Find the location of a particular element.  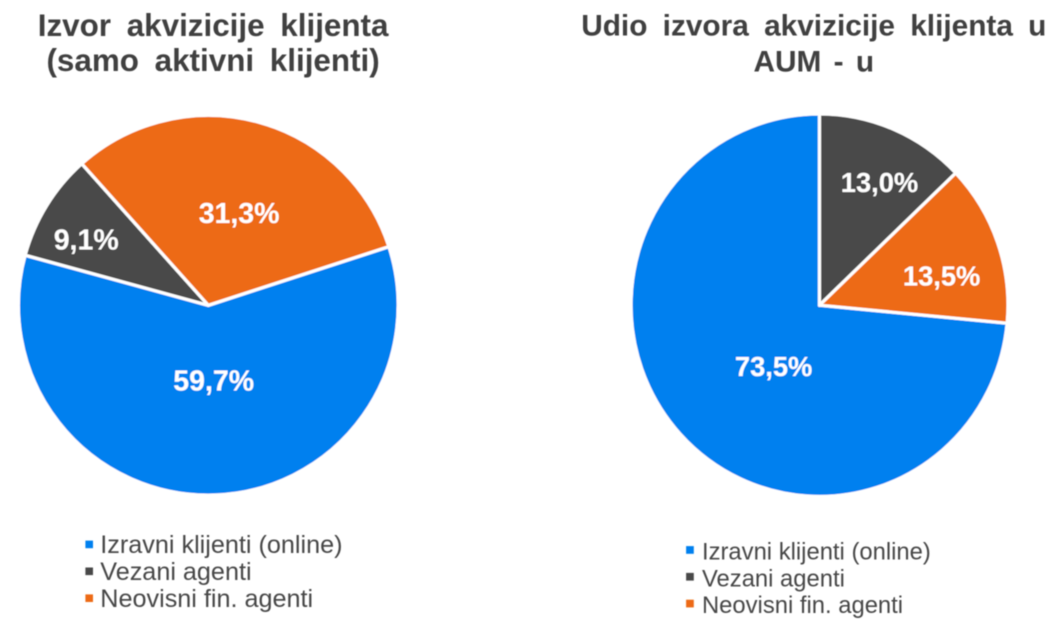

svg-text: 13,5% is located at coordinates (941, 275).